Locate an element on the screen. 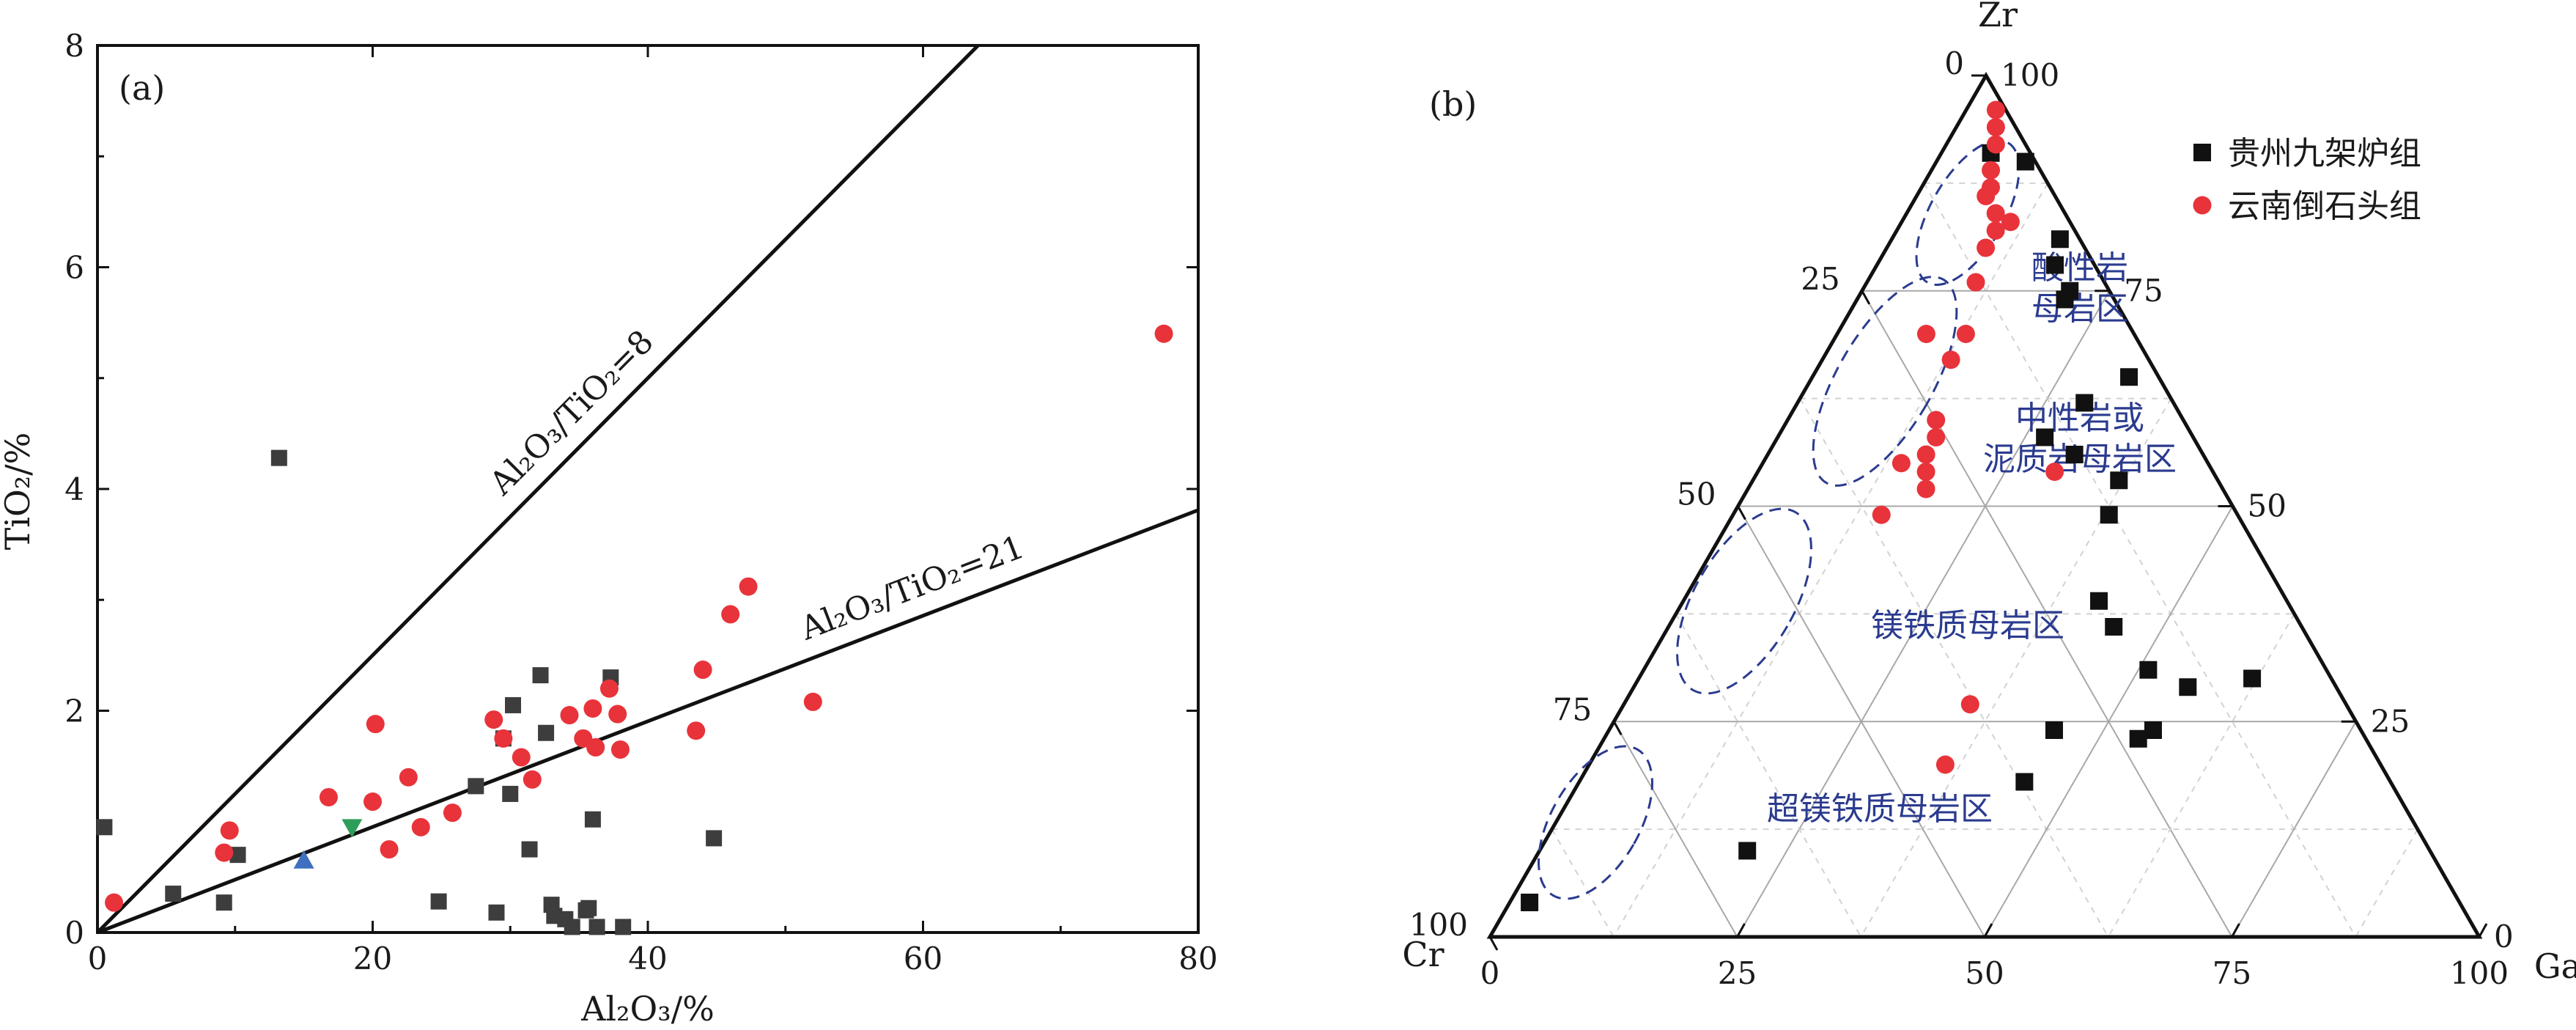  data-point-triangle-down is located at coordinates (352, 828).